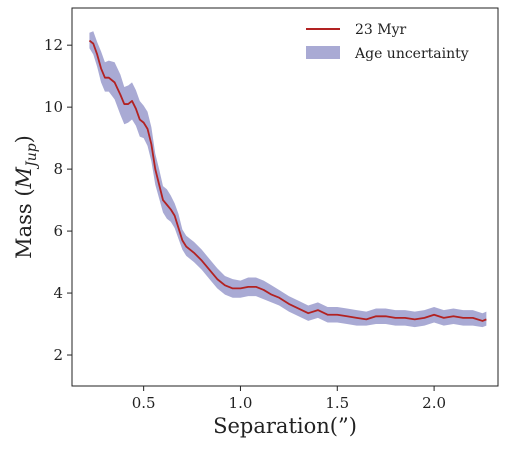  I want to click on legend-band-label: Age uncertainty, so click(411, 54).